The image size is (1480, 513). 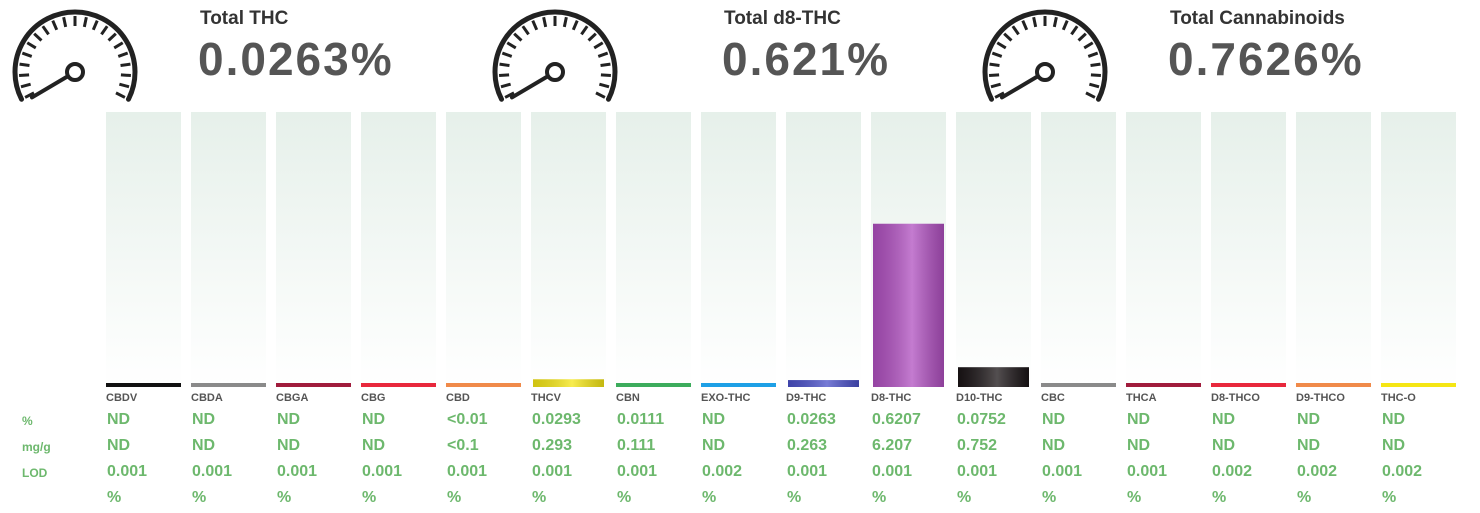 I want to click on analyte-name: CBGA, so click(x=292, y=398).